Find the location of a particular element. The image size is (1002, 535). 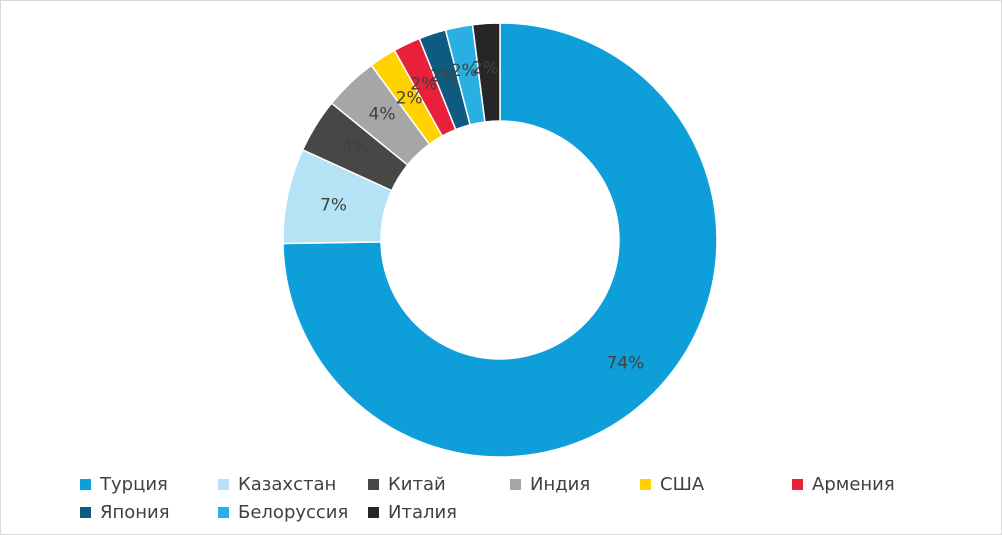

legend-item-6: Армения is located at coordinates (843, 484).